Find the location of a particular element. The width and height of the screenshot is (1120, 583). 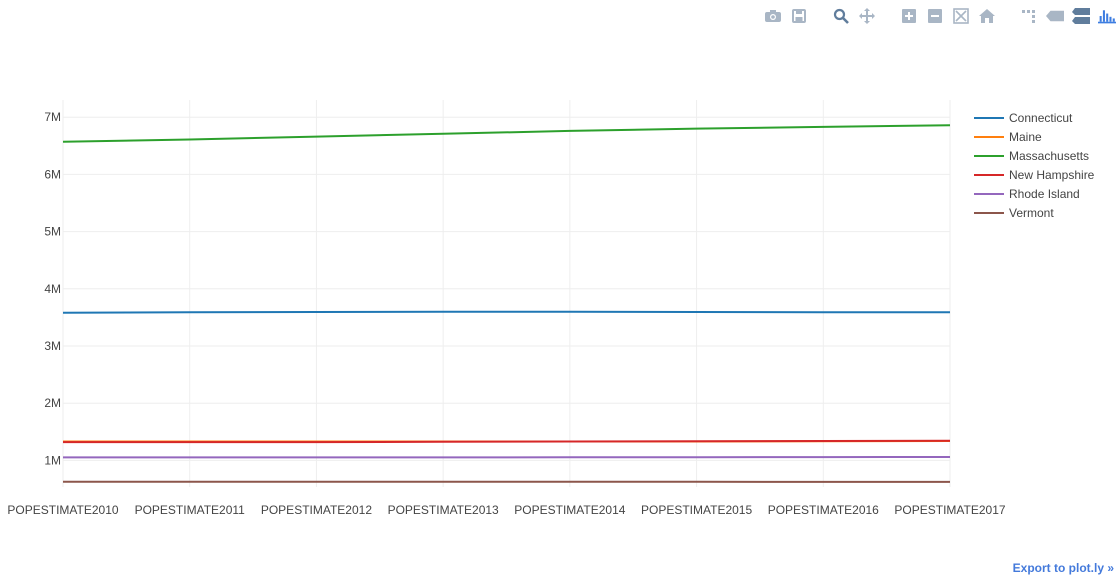

legend-item: Connecticut is located at coordinates (1023, 118).